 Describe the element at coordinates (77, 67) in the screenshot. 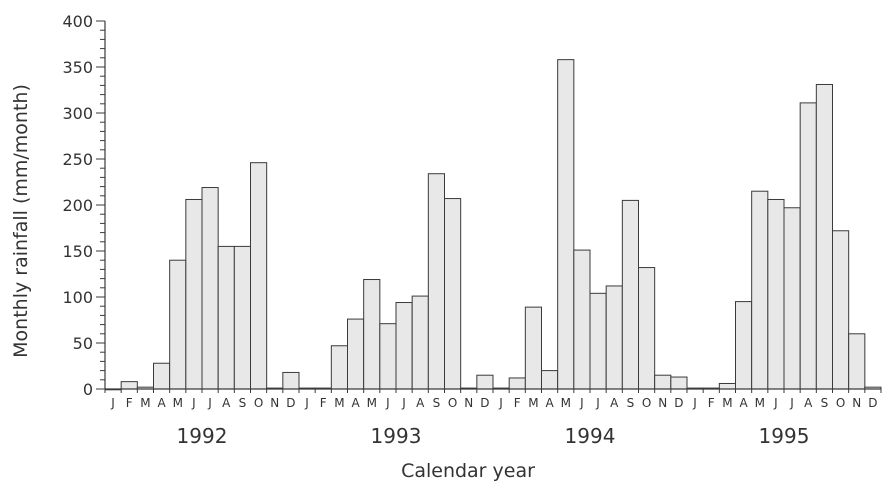

I see `y-tick-label: 350` at that location.